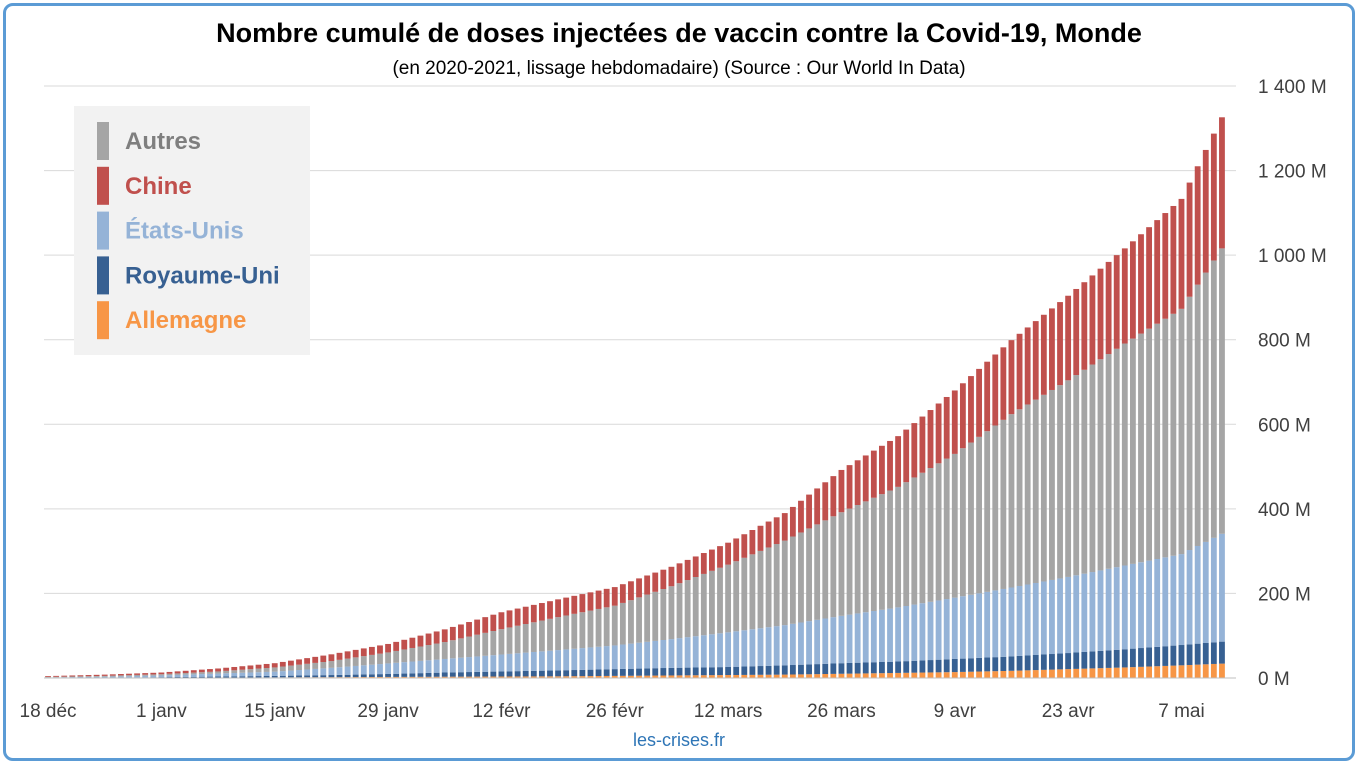  I want to click on x-tick-label: 15 janv, so click(275, 711).